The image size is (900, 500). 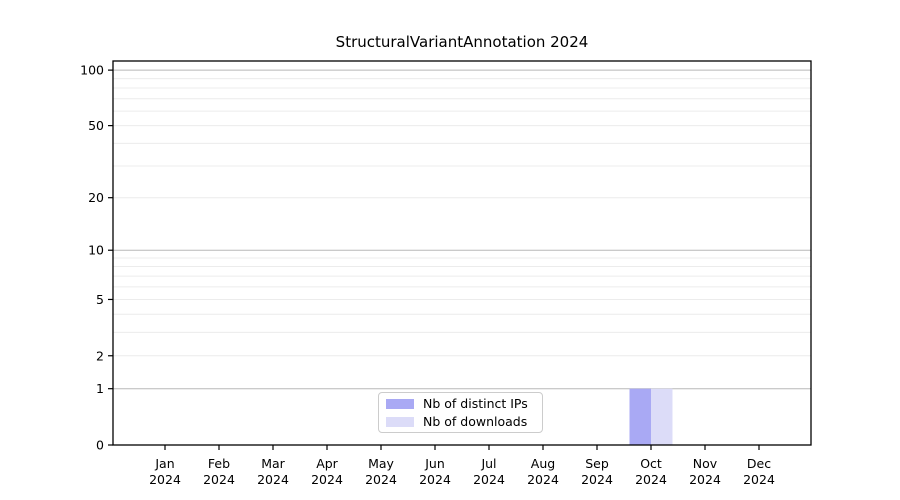 What do you see at coordinates (400, 403) in the screenshot?
I see `legend-swatch-distinct-ips` at bounding box center [400, 403].